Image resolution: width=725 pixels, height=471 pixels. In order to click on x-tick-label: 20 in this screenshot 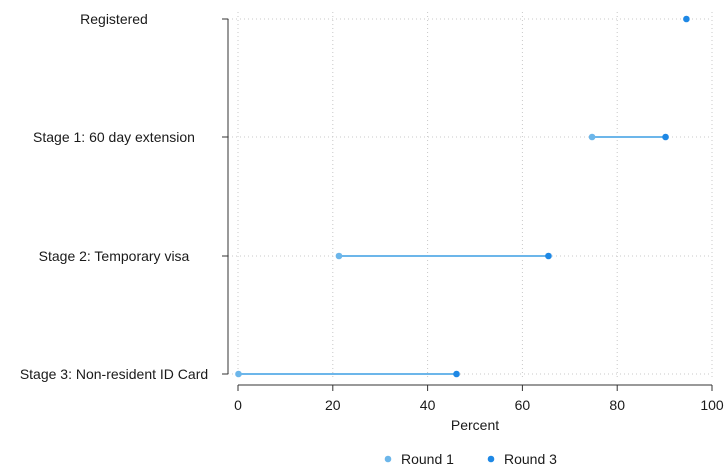, I will do `click(333, 405)`.